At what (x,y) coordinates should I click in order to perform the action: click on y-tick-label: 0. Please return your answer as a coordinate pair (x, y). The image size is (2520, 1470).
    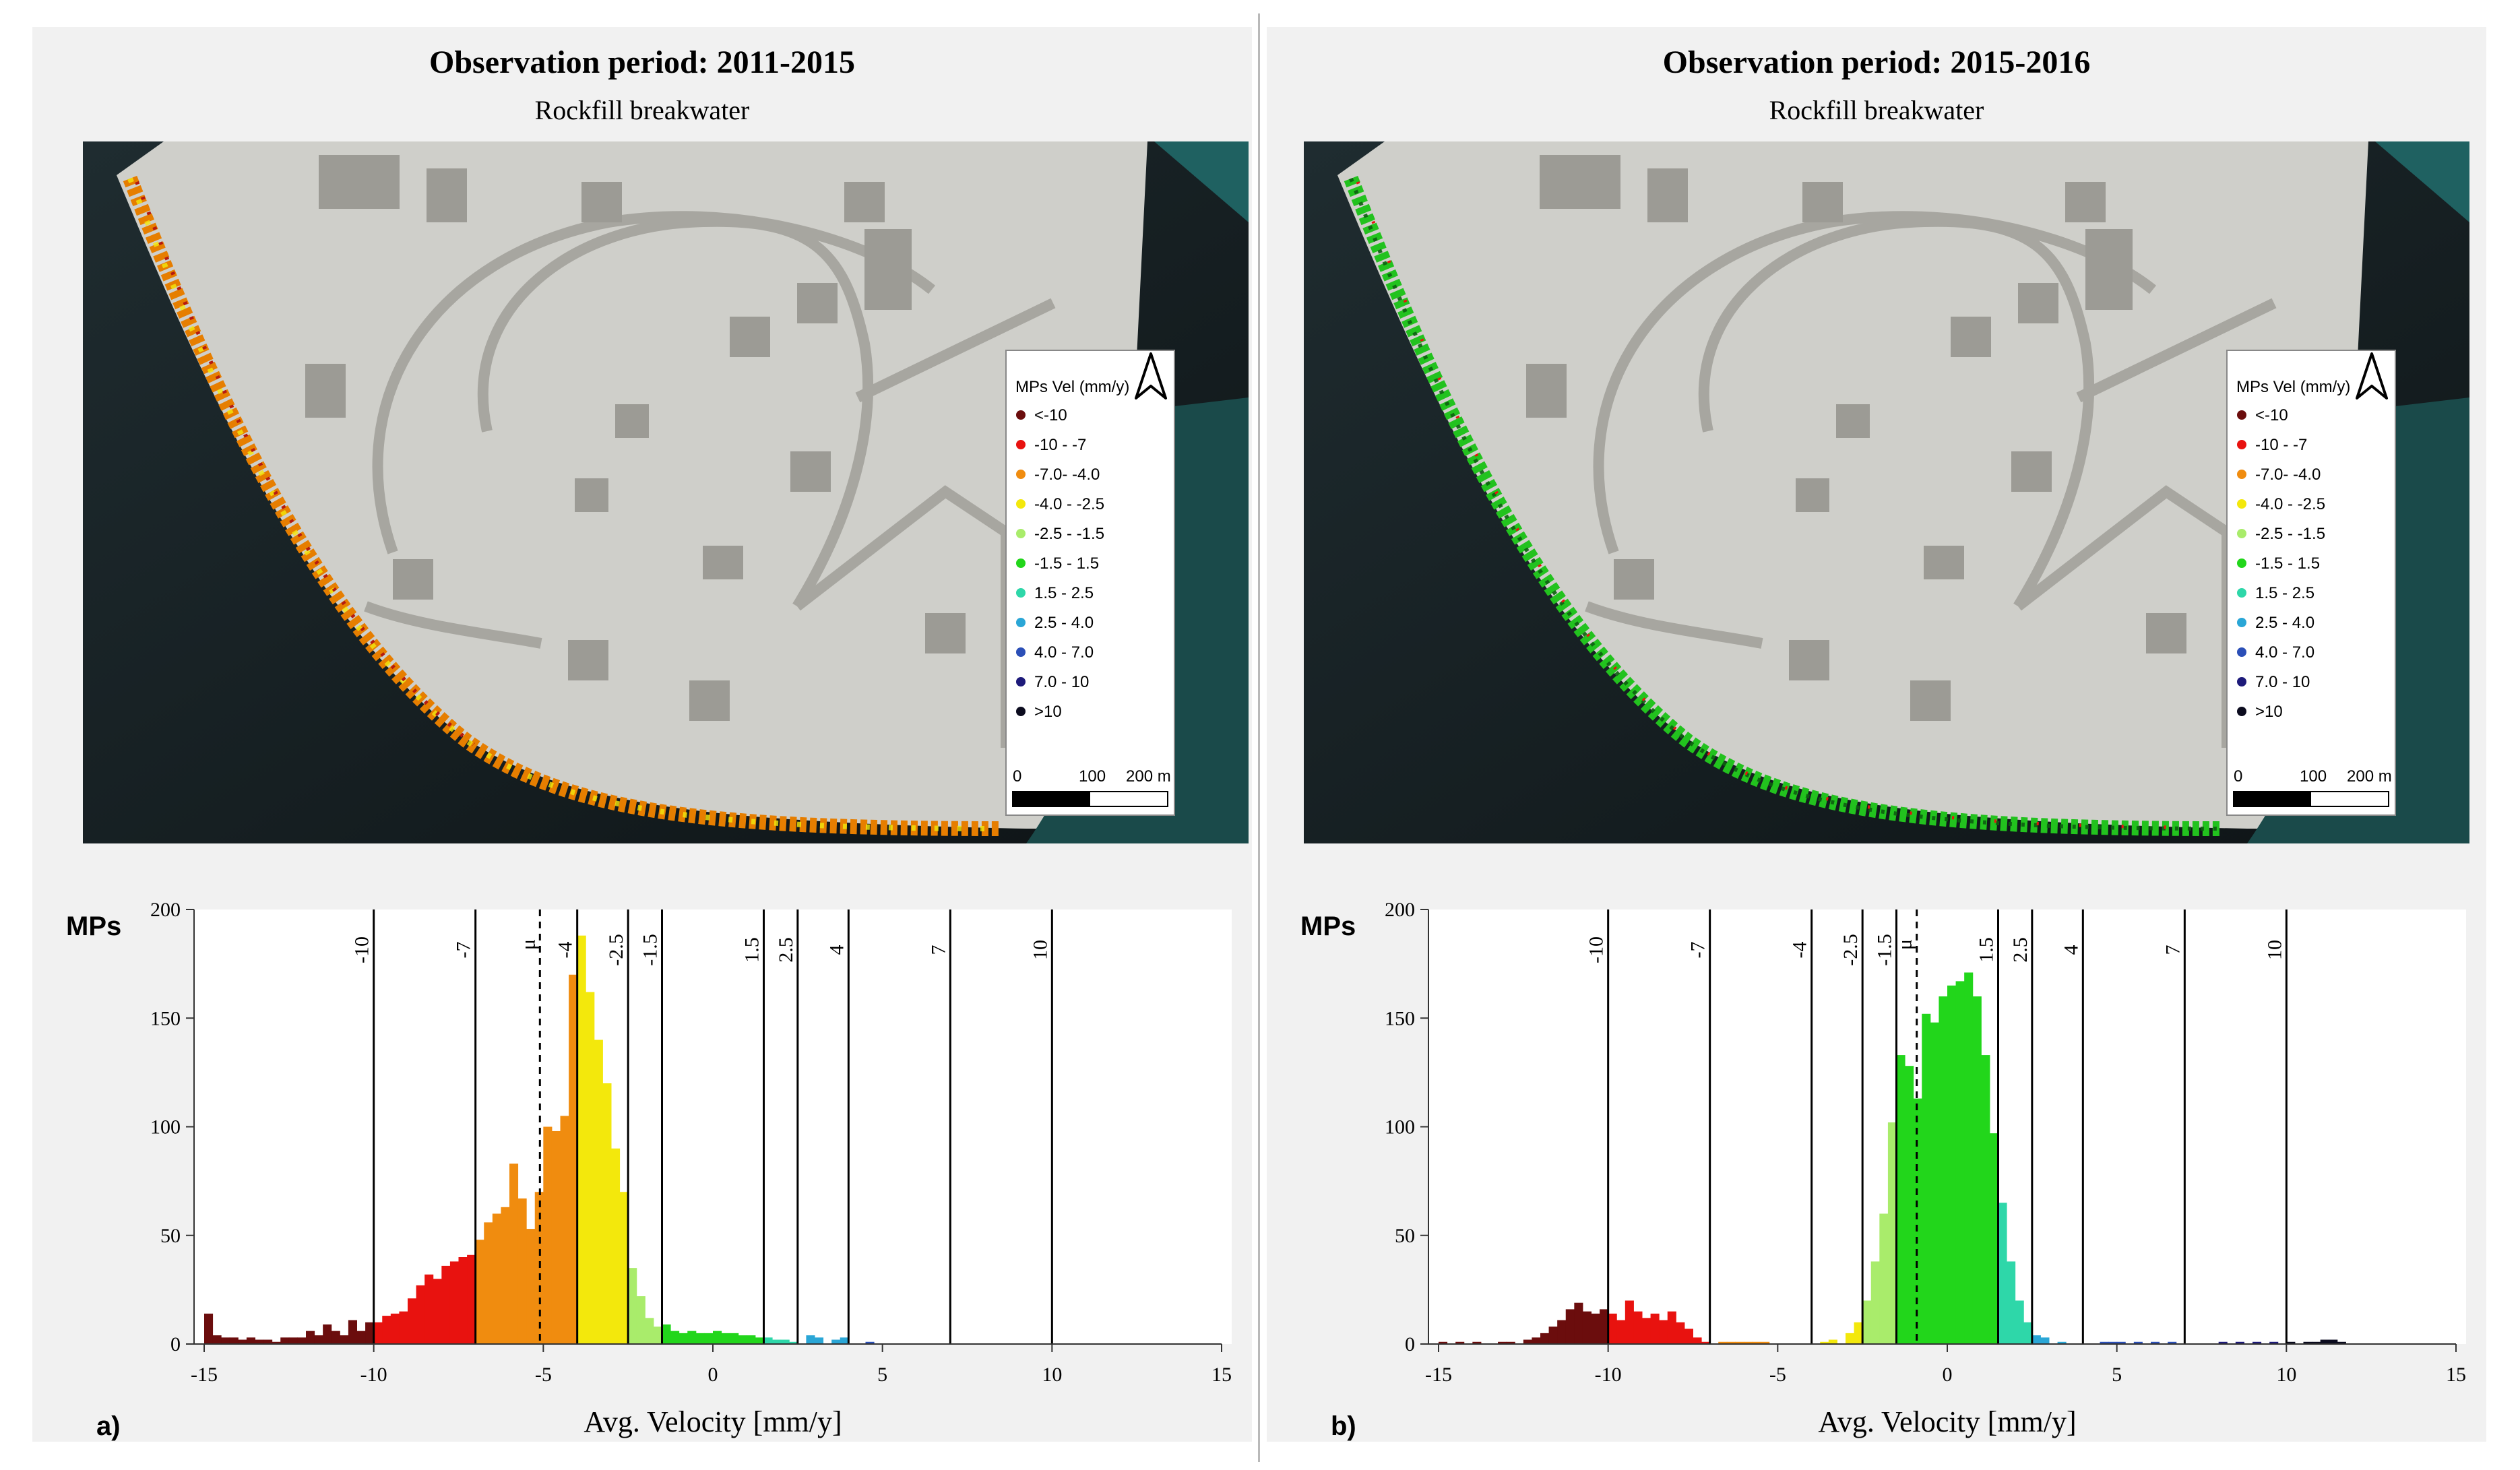
    Looking at the image, I should click on (1410, 1344).